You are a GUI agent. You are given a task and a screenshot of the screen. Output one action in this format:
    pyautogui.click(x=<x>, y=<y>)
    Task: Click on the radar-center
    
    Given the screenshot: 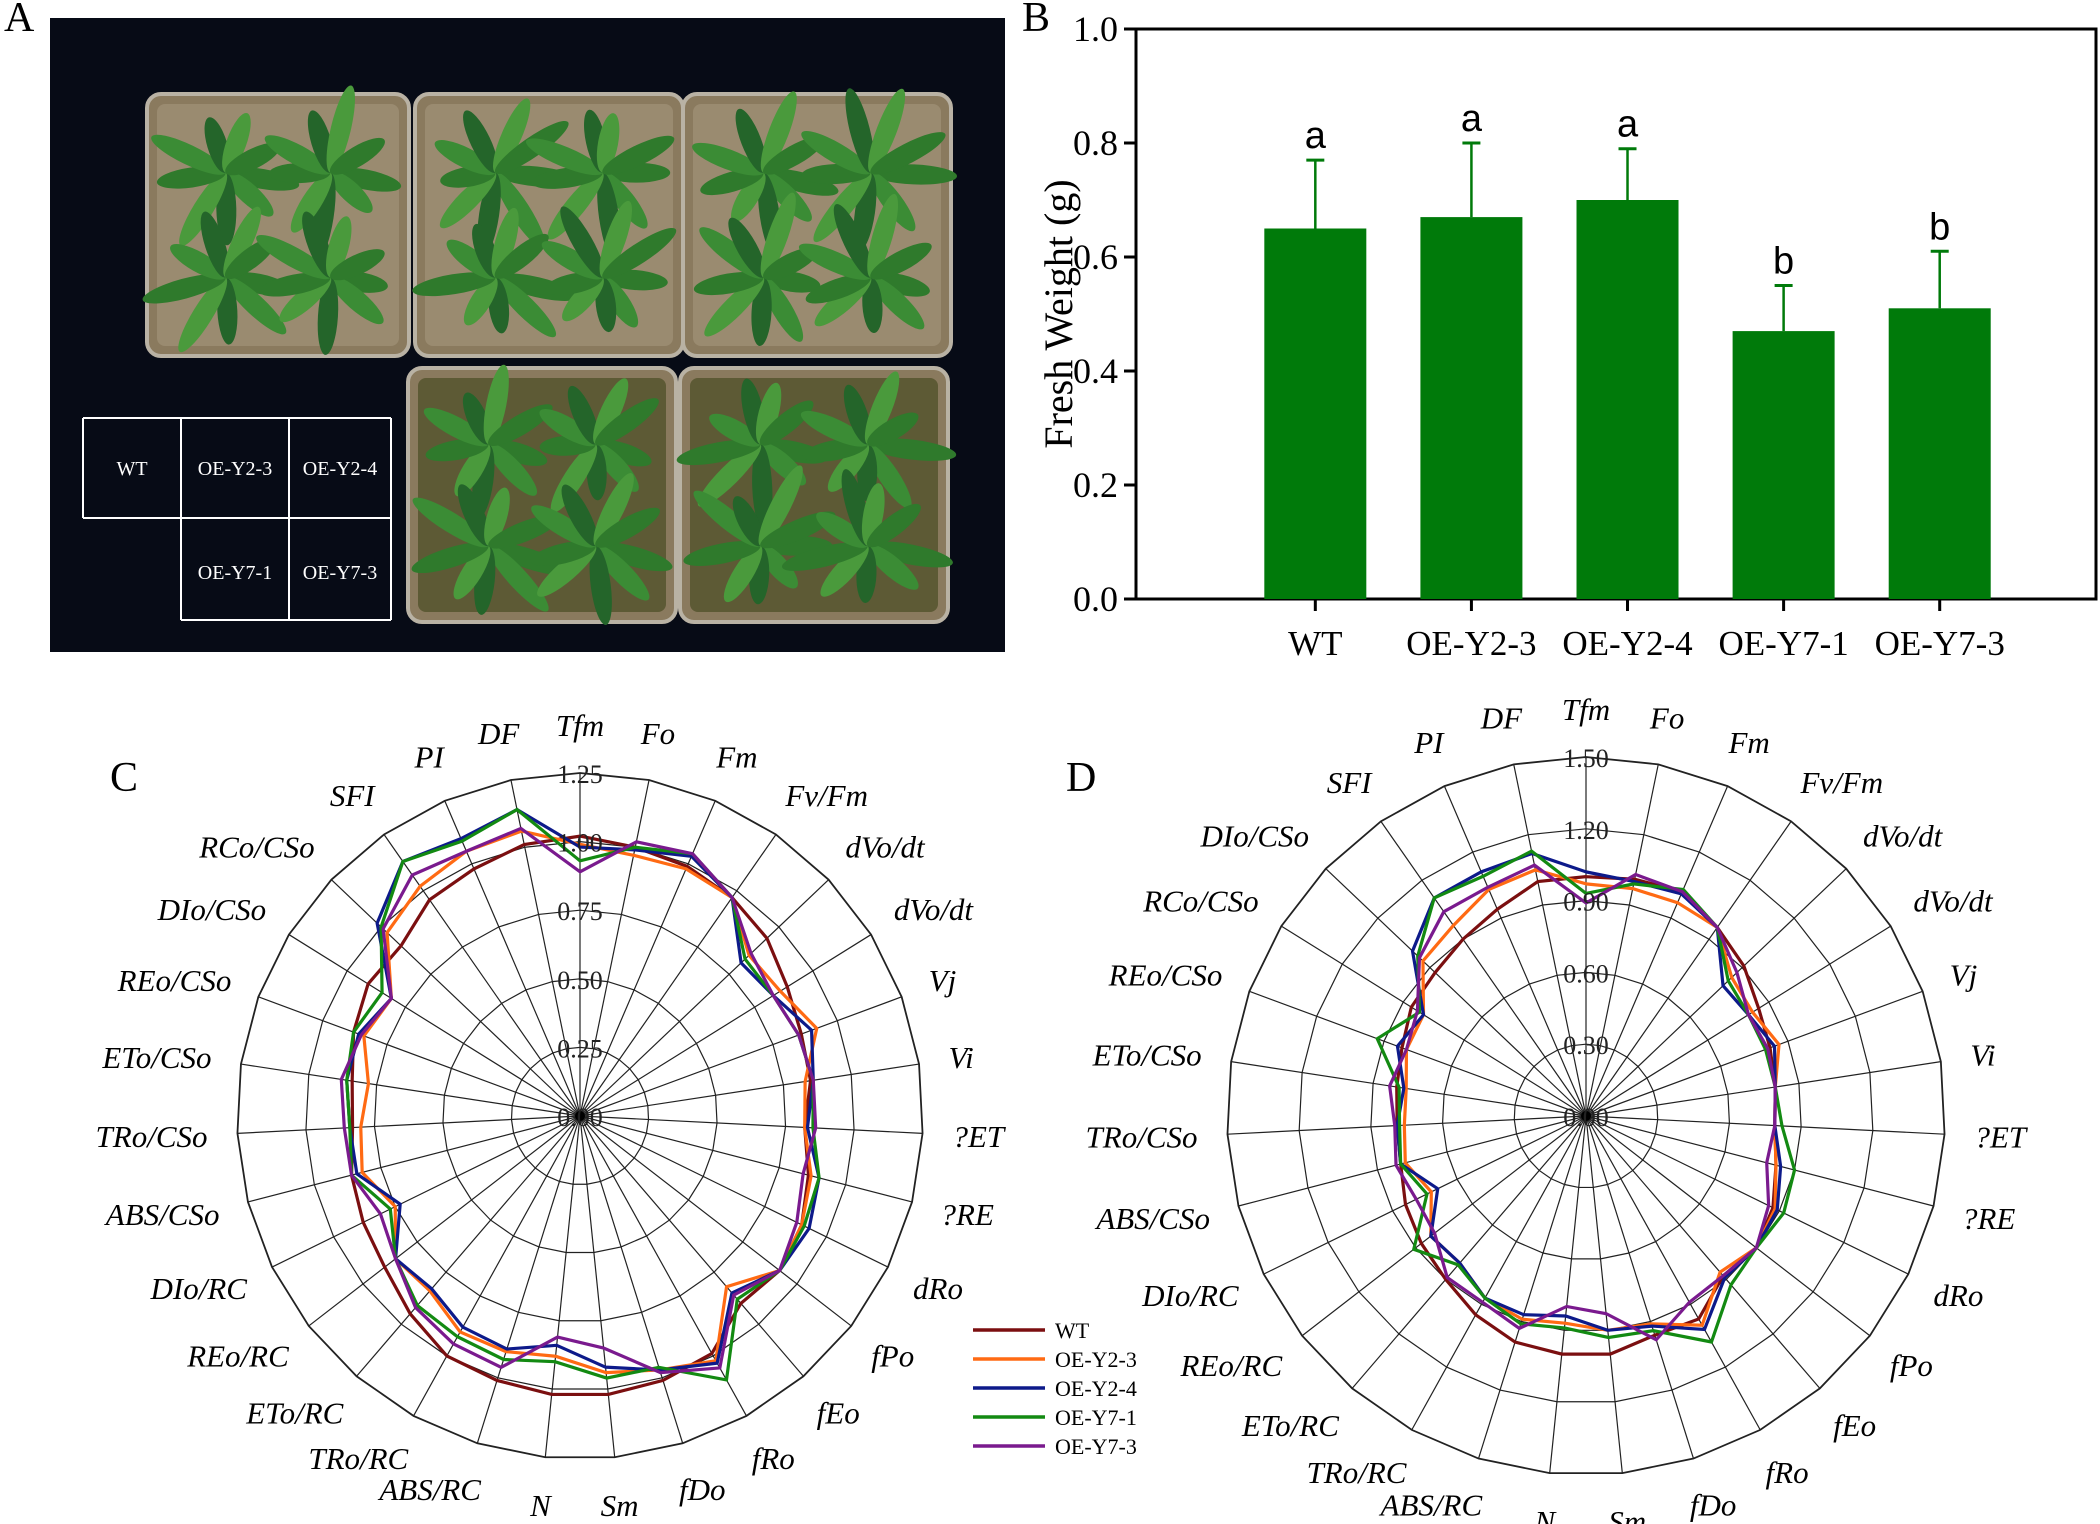 What is the action you would take?
    pyautogui.click(x=580, y=1116)
    